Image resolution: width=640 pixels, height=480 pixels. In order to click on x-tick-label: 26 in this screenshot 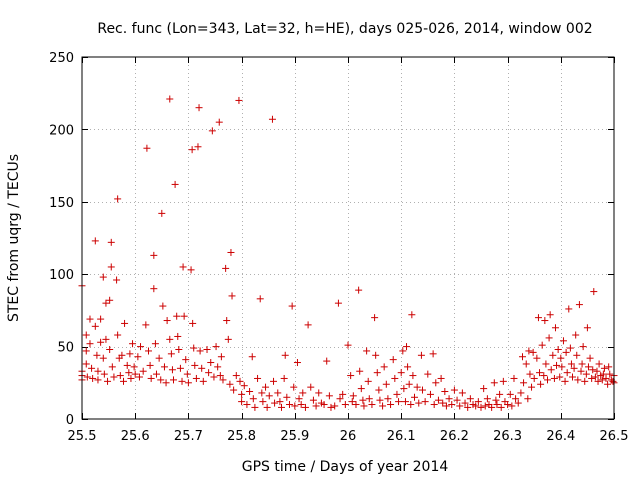, I will do `click(348, 436)`.